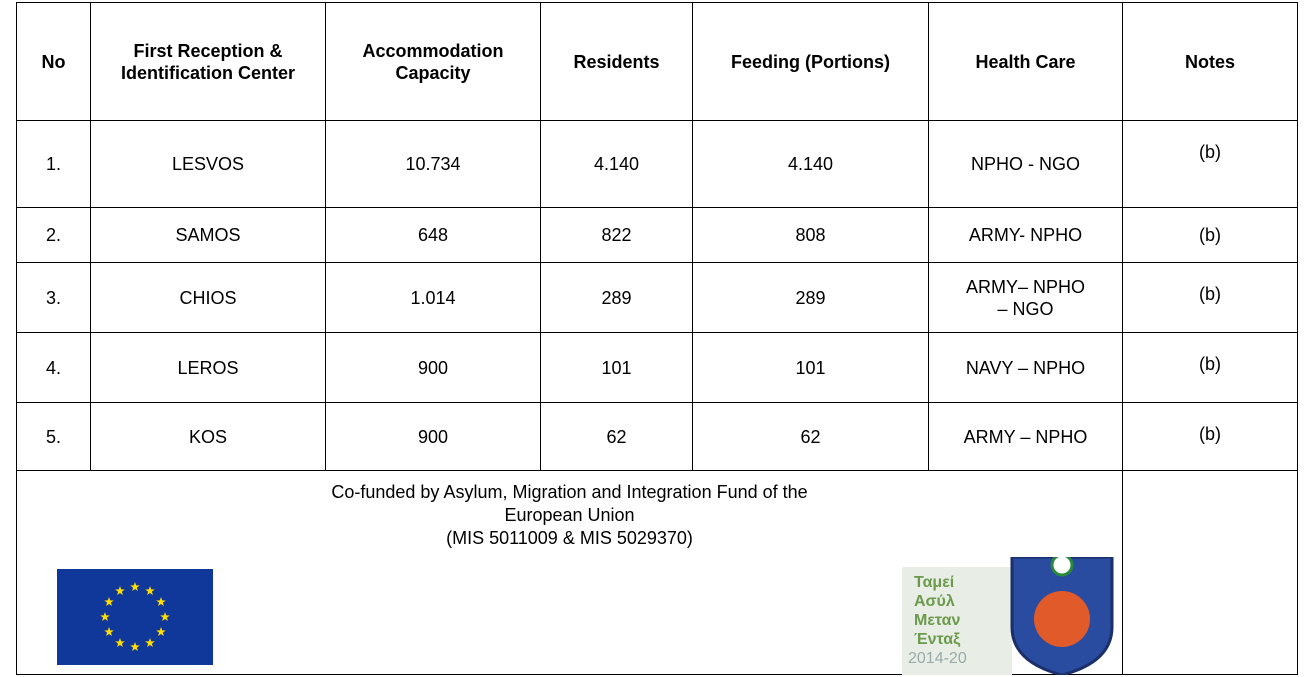 The image size is (1312, 677). I want to click on table-cell: NPHO - NGO, so click(1025, 164).